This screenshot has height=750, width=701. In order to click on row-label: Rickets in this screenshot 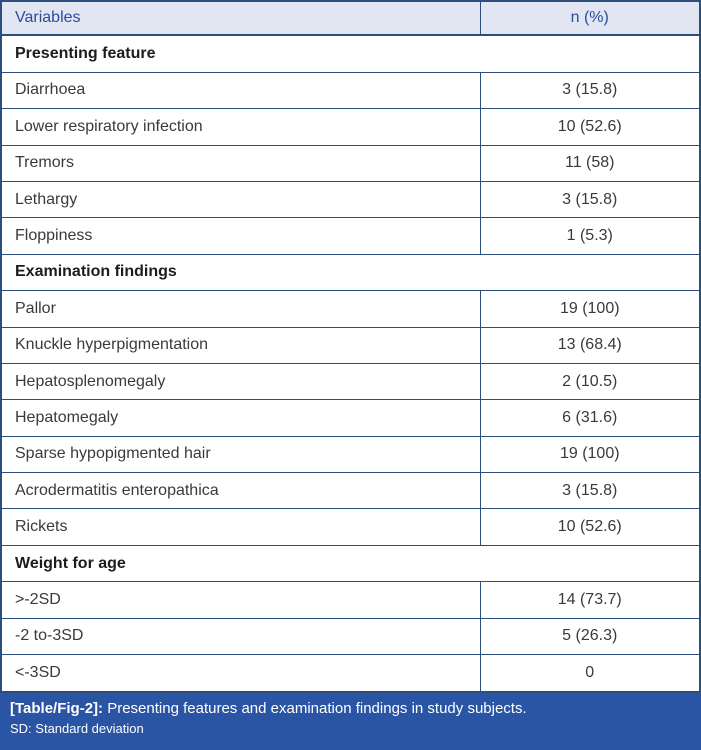, I will do `click(240, 527)`.